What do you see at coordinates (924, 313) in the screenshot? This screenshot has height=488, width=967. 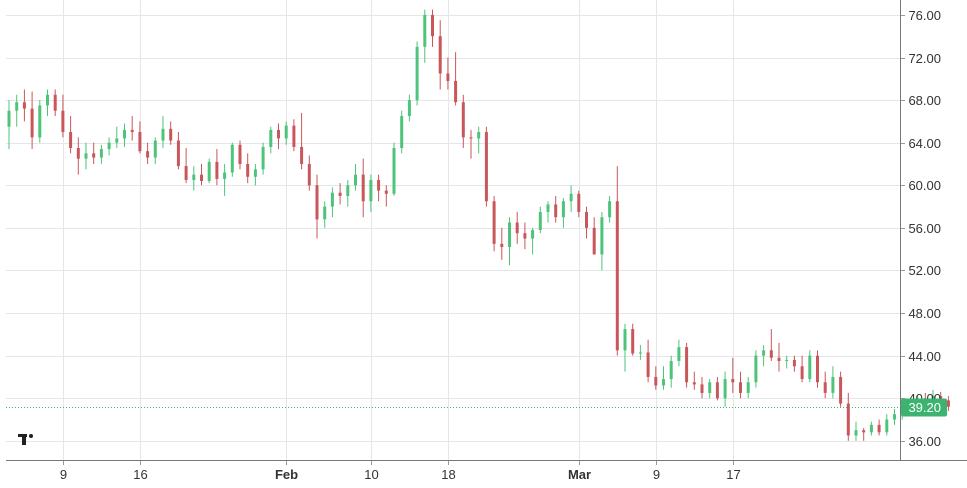 I see `y-tick-label: 48.00` at bounding box center [924, 313].